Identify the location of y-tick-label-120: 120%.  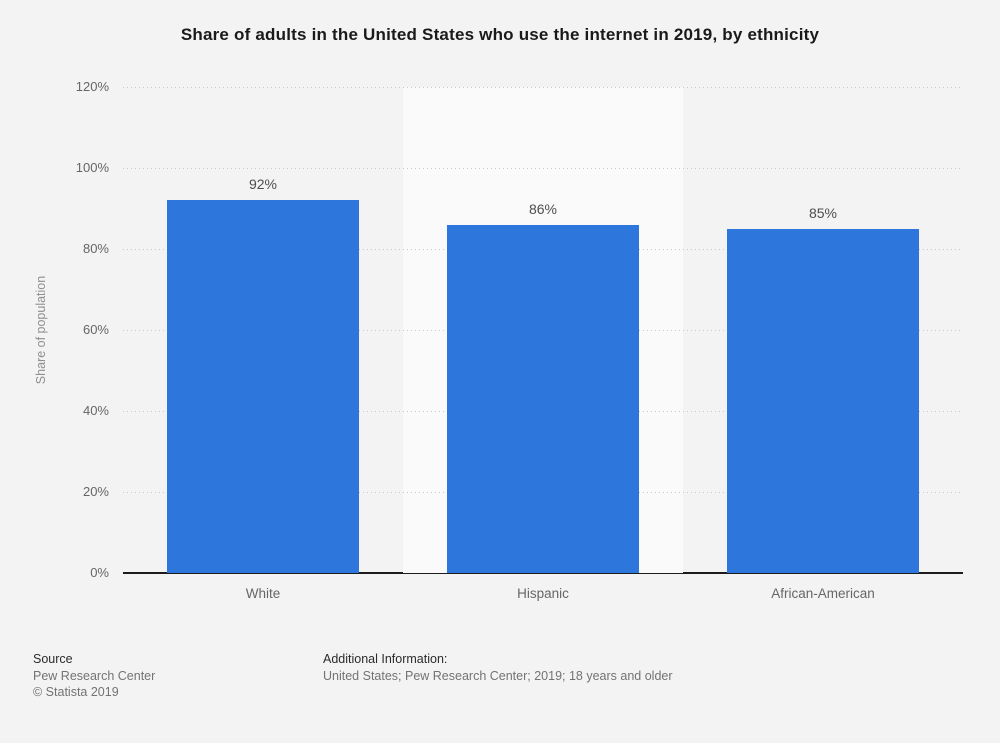
(92, 86).